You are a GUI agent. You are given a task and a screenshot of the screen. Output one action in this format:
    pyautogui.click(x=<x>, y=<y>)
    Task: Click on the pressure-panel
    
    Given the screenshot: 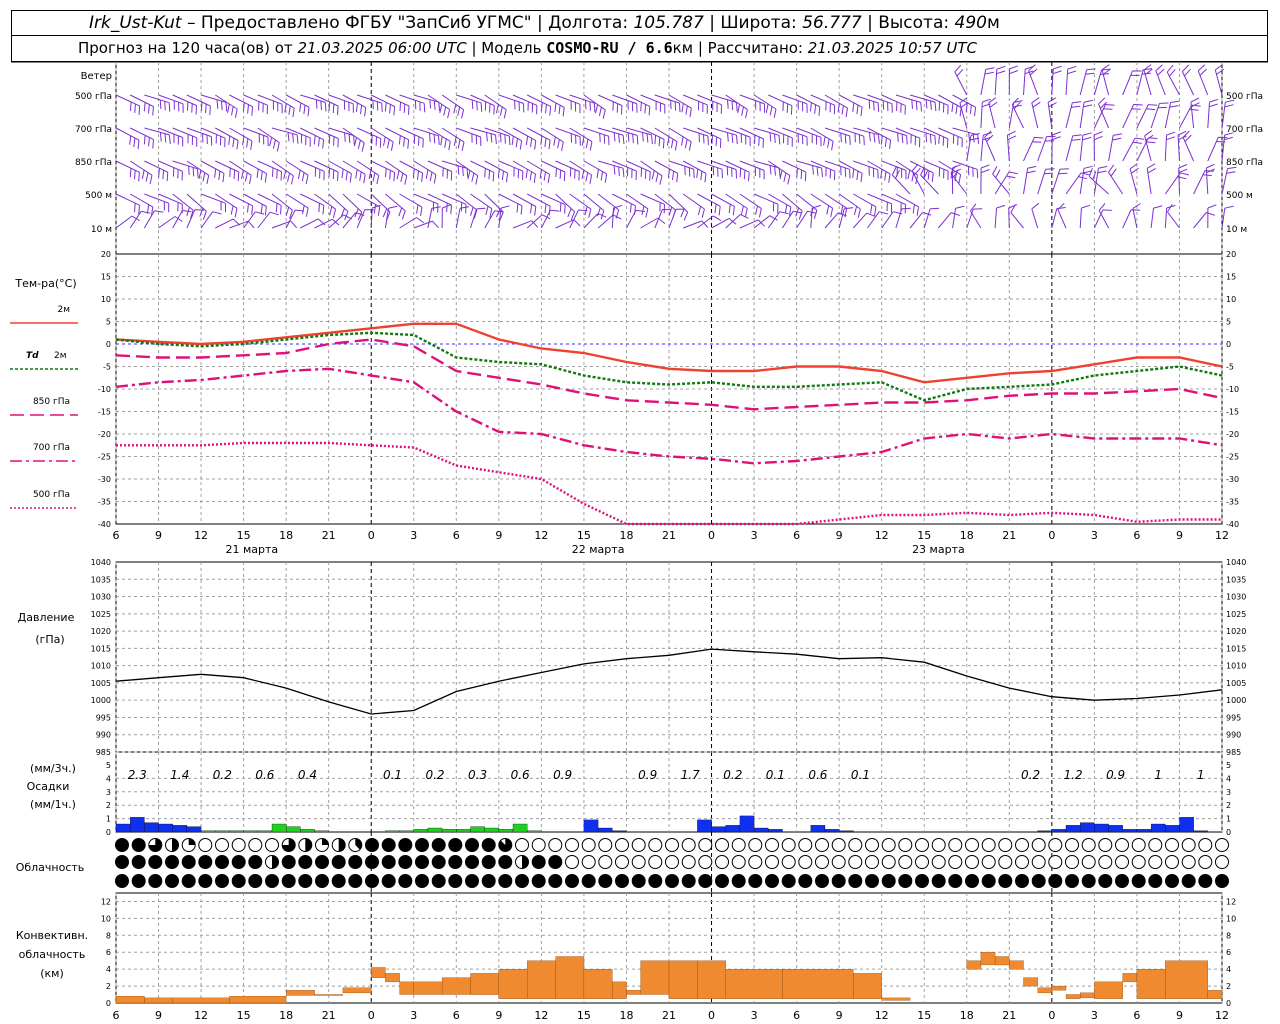 What is the action you would take?
    pyautogui.click(x=669, y=681)
    